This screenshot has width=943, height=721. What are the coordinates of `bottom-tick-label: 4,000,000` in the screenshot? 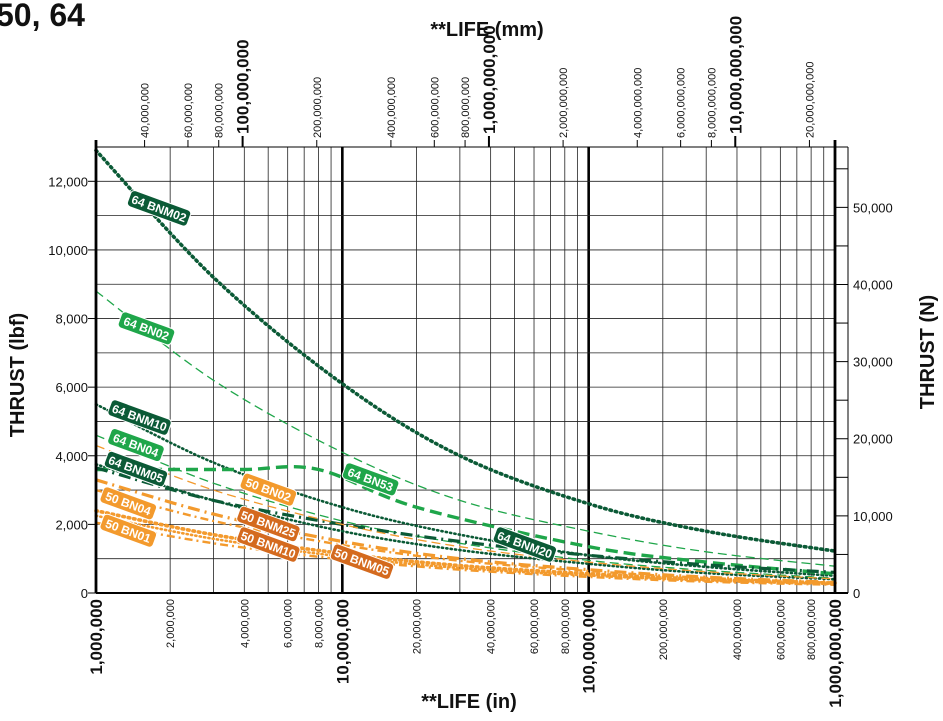 It's located at (245, 623).